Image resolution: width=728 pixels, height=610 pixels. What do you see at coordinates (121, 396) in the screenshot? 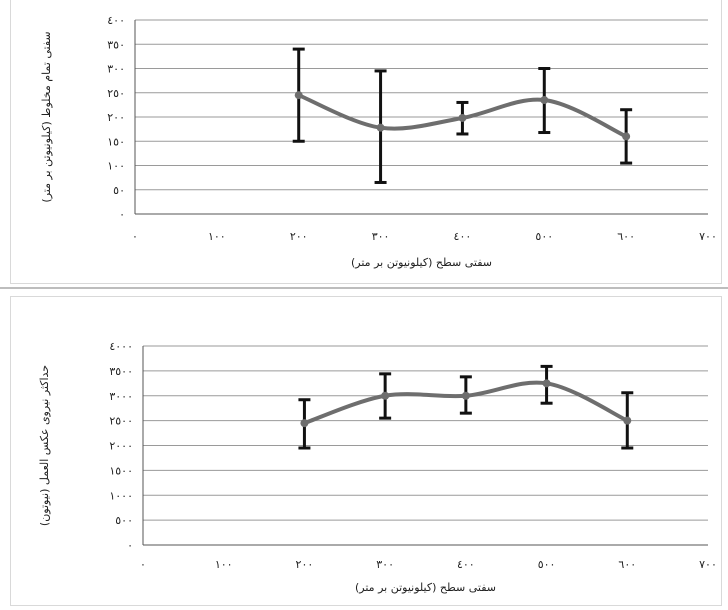
I see `y-tick-label: ٣٠٠٠` at bounding box center [121, 396].